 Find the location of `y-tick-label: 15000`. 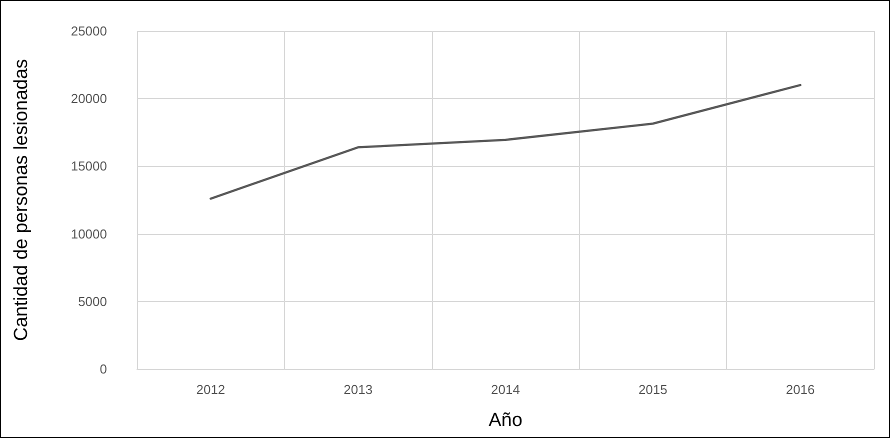

y-tick-label: 15000 is located at coordinates (88, 166).